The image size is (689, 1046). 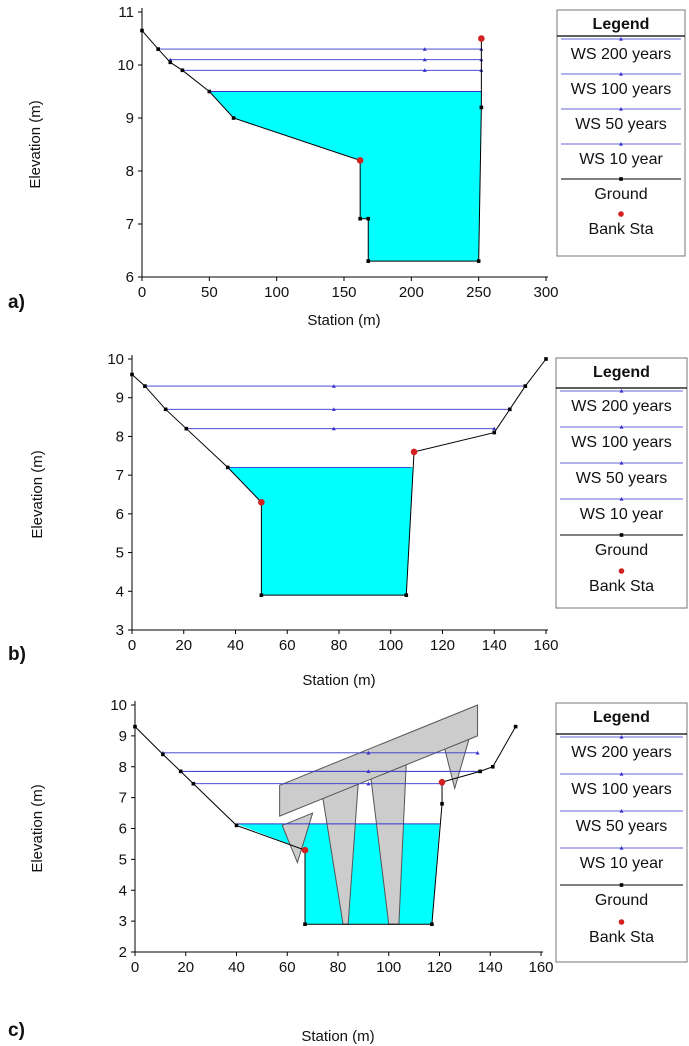 What do you see at coordinates (343, 292) in the screenshot?
I see `x-tick-label: 150` at bounding box center [343, 292].